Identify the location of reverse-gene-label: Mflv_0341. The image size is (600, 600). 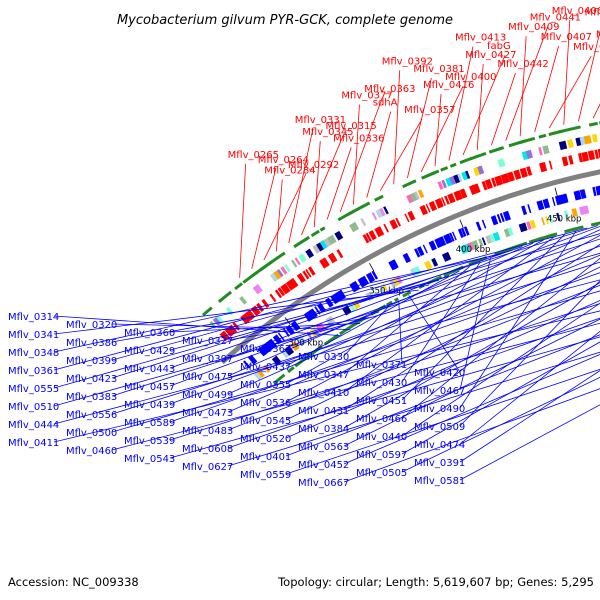
(33, 335).